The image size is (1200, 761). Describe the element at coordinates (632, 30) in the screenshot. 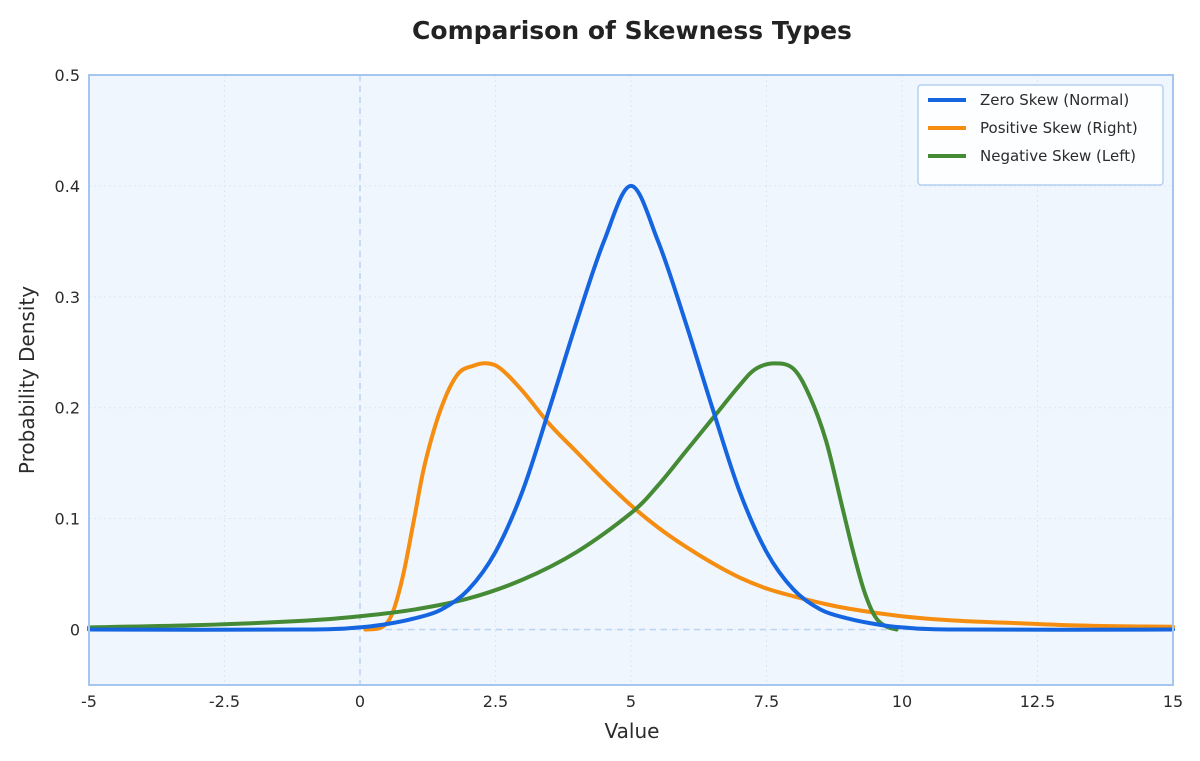

I see `chart-title: Comparison of Skewness Types` at that location.